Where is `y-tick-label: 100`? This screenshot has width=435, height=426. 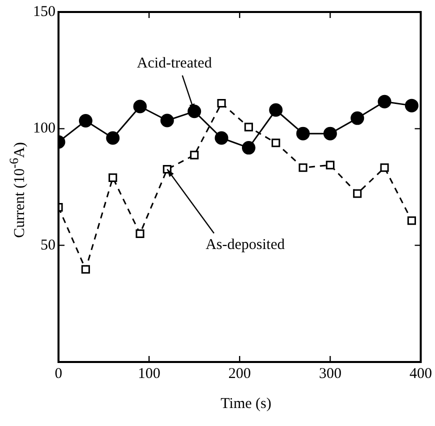 y-tick-label: 100 is located at coordinates (44, 128).